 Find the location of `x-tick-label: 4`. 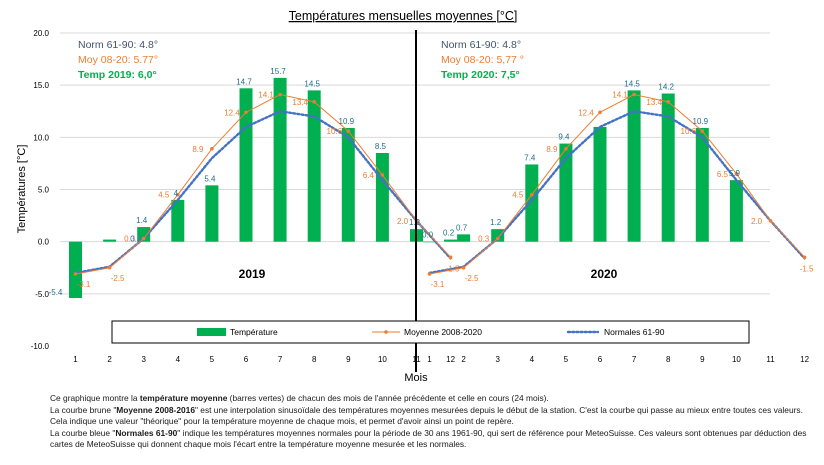

x-tick-label: 4 is located at coordinates (532, 359).